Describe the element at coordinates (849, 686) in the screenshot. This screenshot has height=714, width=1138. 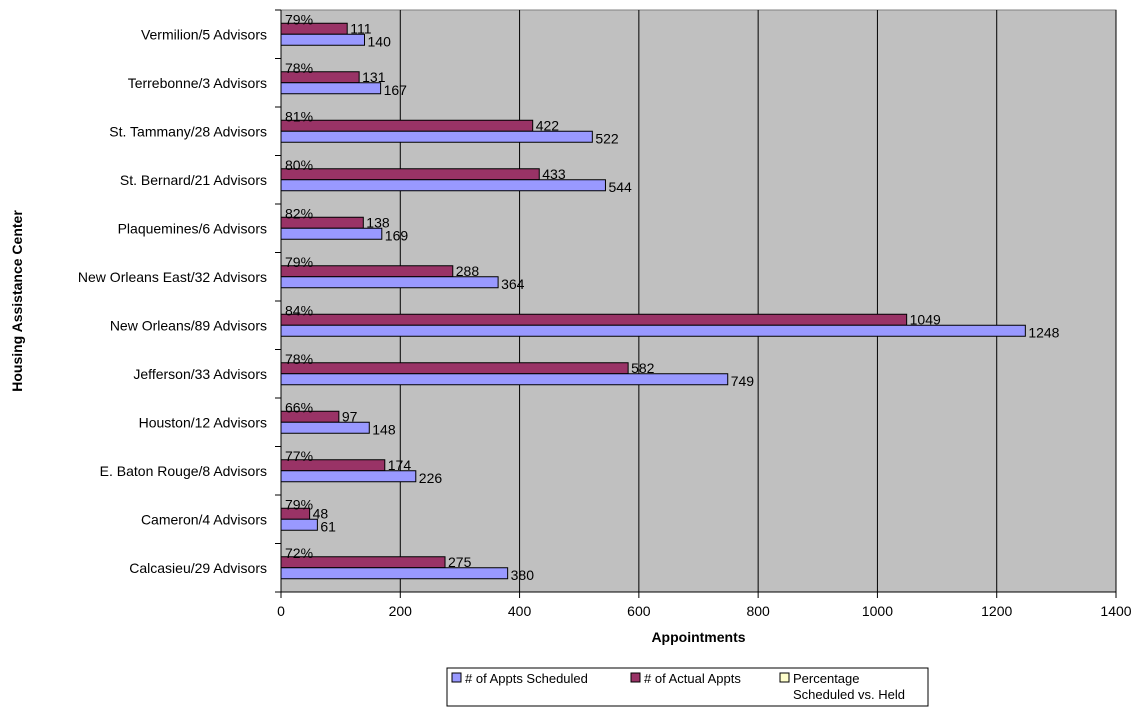
I see `legend-label: Percentage Scheduled vs. Held` at that location.